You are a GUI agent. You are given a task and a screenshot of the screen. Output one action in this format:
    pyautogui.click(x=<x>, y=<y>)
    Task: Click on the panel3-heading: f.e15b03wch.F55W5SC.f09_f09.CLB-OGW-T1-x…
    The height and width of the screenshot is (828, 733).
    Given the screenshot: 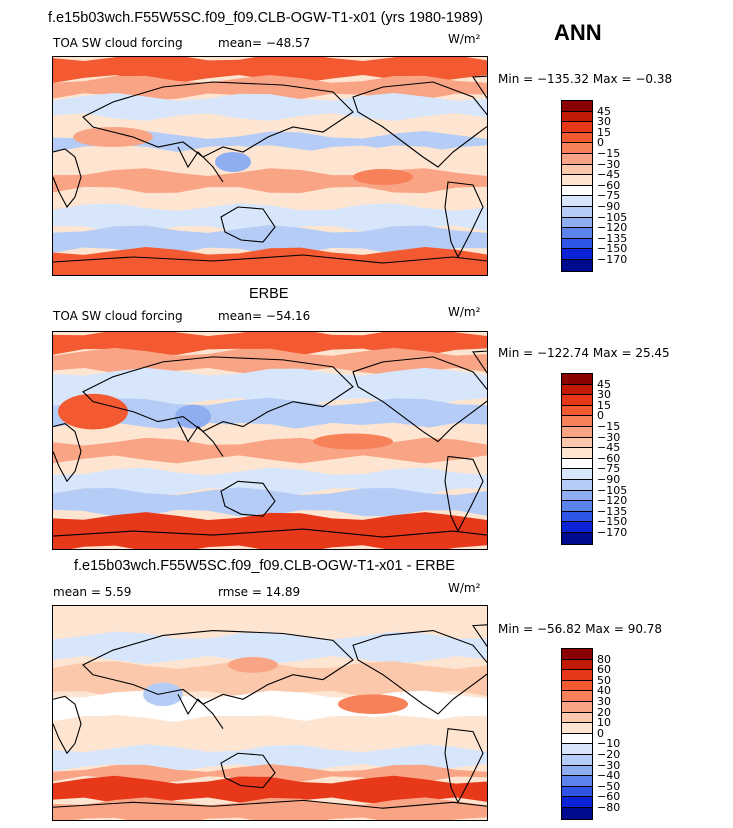 What is the action you would take?
    pyautogui.click(x=264, y=566)
    